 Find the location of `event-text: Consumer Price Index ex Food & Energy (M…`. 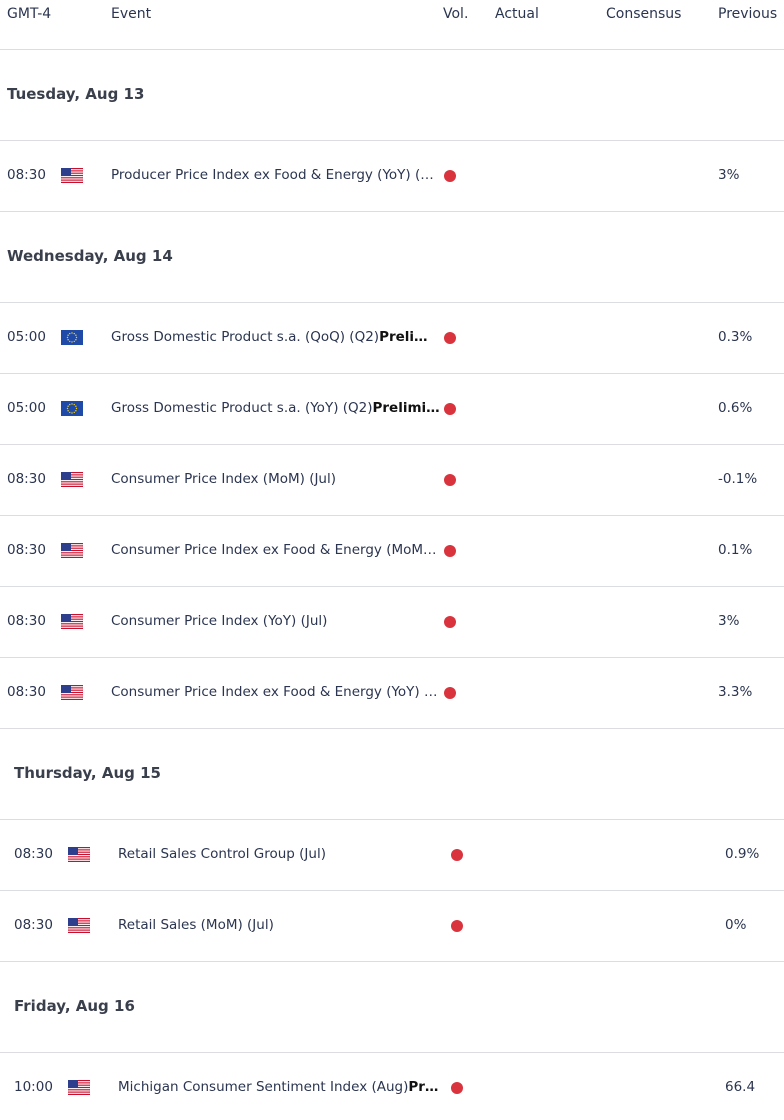

event-text: Consumer Price Index ex Food & Energy (M… is located at coordinates (274, 550).